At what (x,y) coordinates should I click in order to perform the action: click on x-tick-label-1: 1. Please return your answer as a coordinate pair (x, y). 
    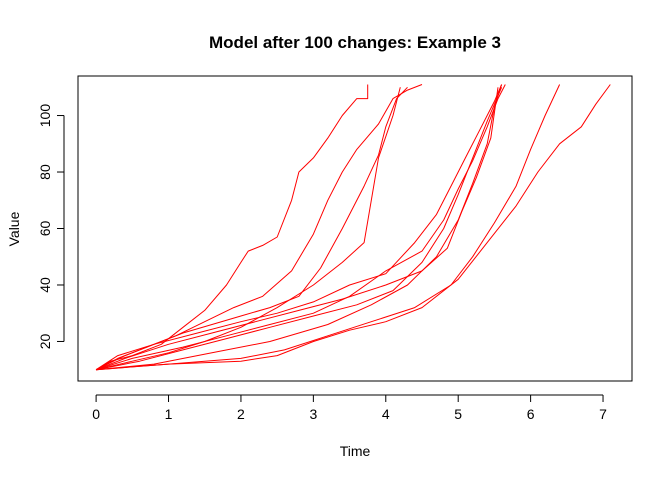
    Looking at the image, I should click on (169, 414).